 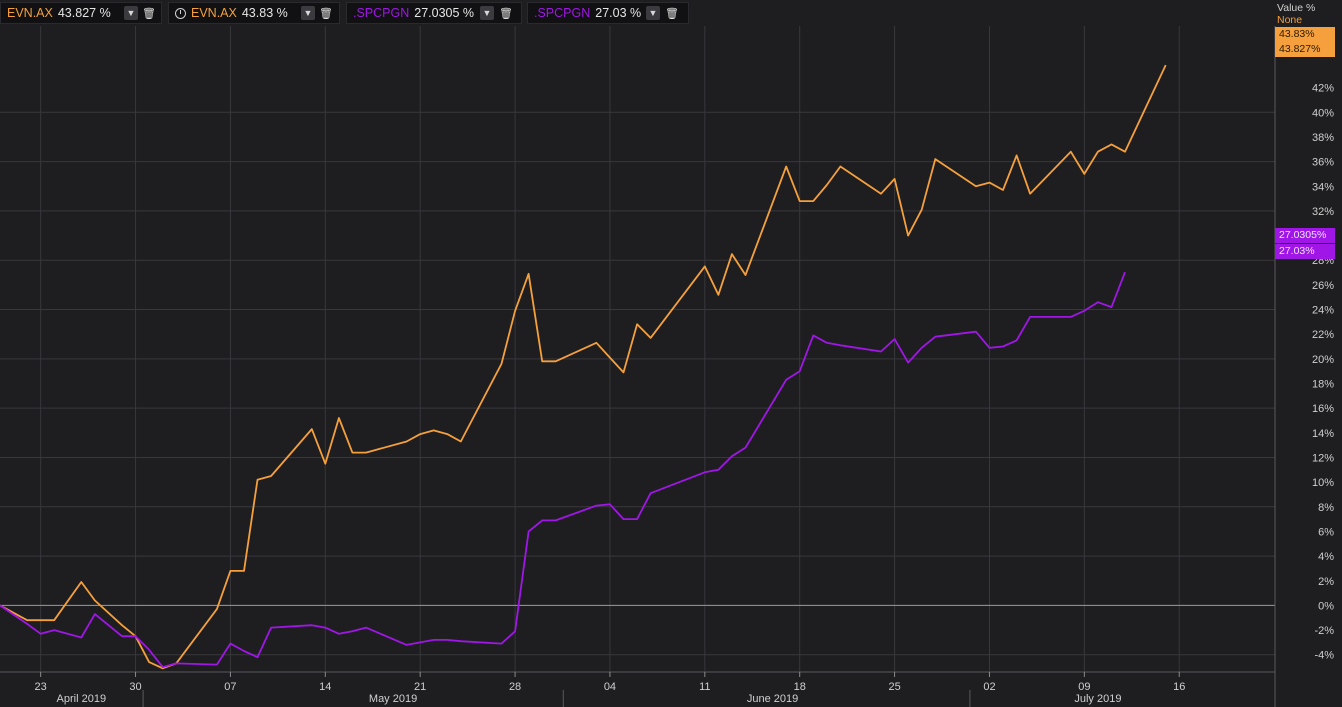 I want to click on x-tick-label: 14, so click(x=325, y=687).